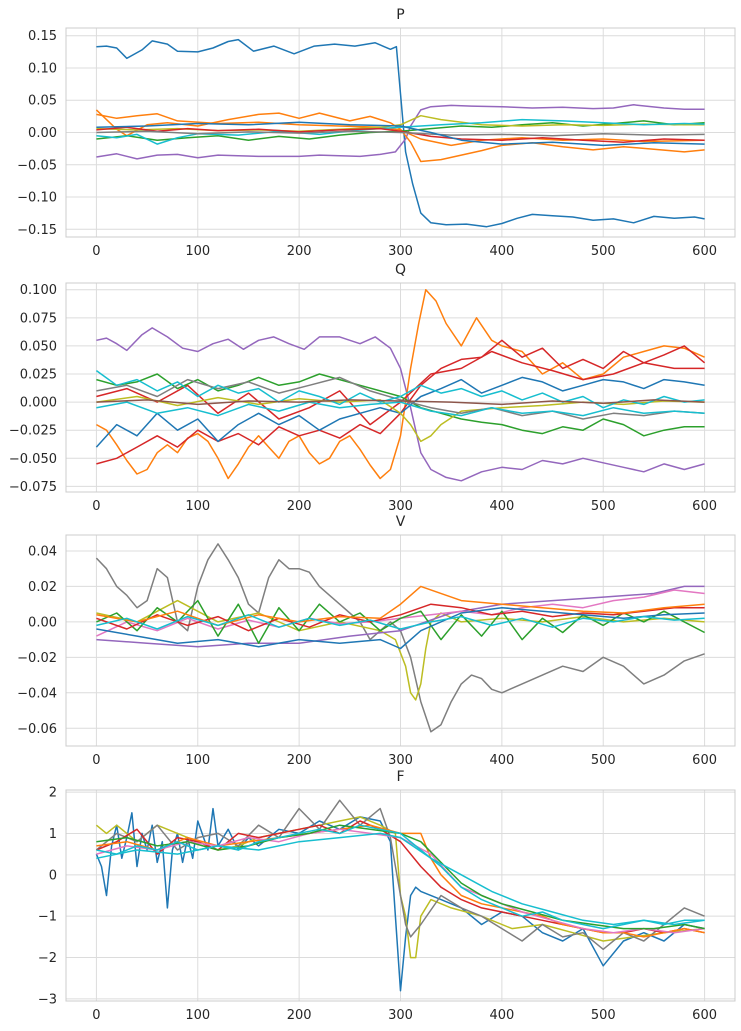 The height and width of the screenshot is (1031, 741). Describe the element at coordinates (37, 198) in the screenshot. I see `y-tick-label: −0.10` at that location.